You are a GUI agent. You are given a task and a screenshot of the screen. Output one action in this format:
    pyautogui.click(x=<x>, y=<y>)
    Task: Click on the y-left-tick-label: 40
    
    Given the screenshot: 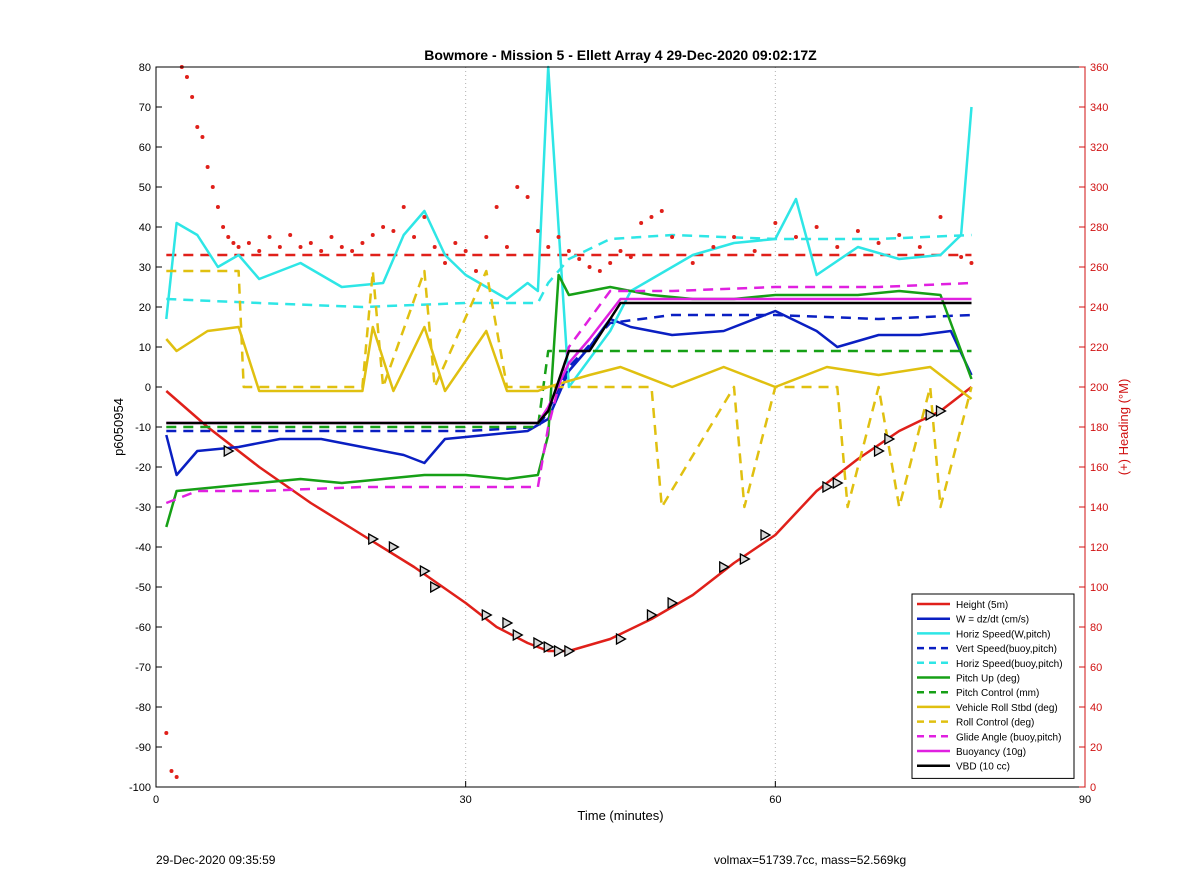 What is the action you would take?
    pyautogui.click(x=145, y=228)
    